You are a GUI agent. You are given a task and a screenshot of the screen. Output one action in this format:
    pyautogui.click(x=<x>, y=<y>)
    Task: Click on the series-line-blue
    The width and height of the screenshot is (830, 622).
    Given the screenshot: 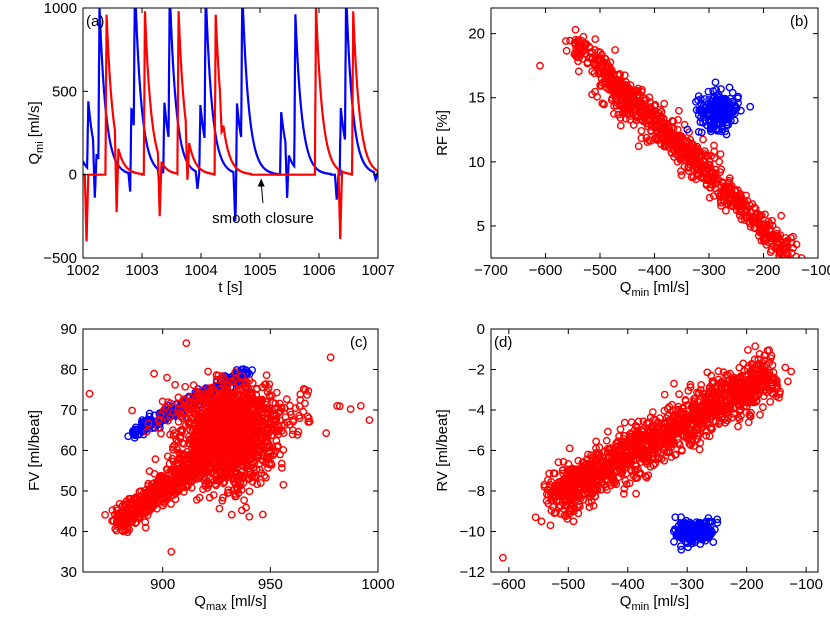 What is the action you would take?
    pyautogui.click(x=230, y=115)
    